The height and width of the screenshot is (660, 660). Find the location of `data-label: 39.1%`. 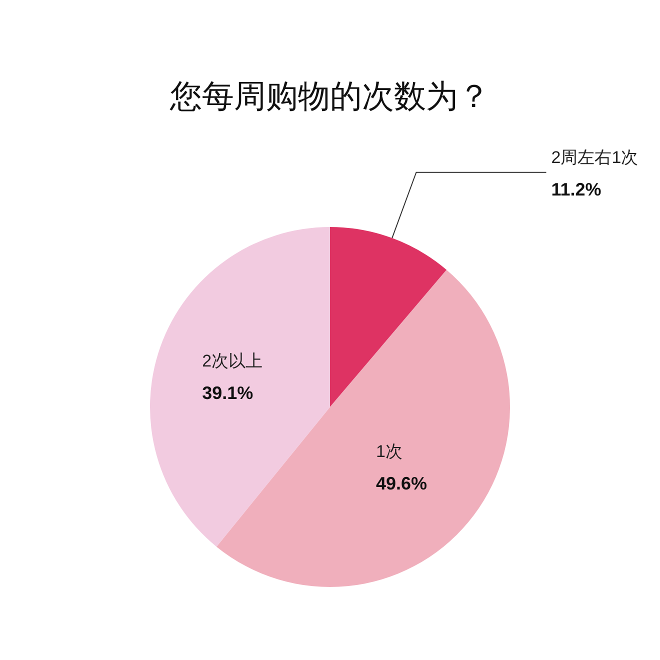

data-label: 39.1% is located at coordinates (228, 392).